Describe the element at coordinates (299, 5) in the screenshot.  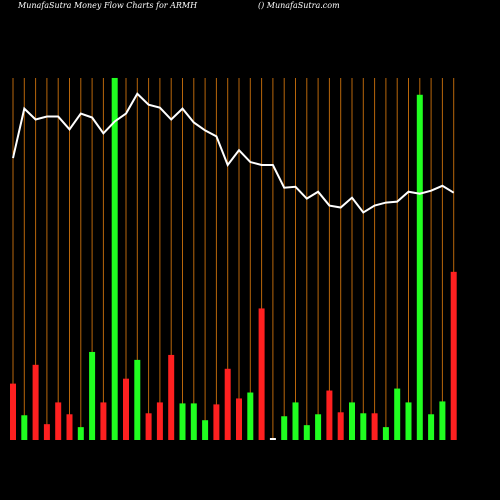
I see `chart-subtitle: () MunafaSutra.com` at that location.